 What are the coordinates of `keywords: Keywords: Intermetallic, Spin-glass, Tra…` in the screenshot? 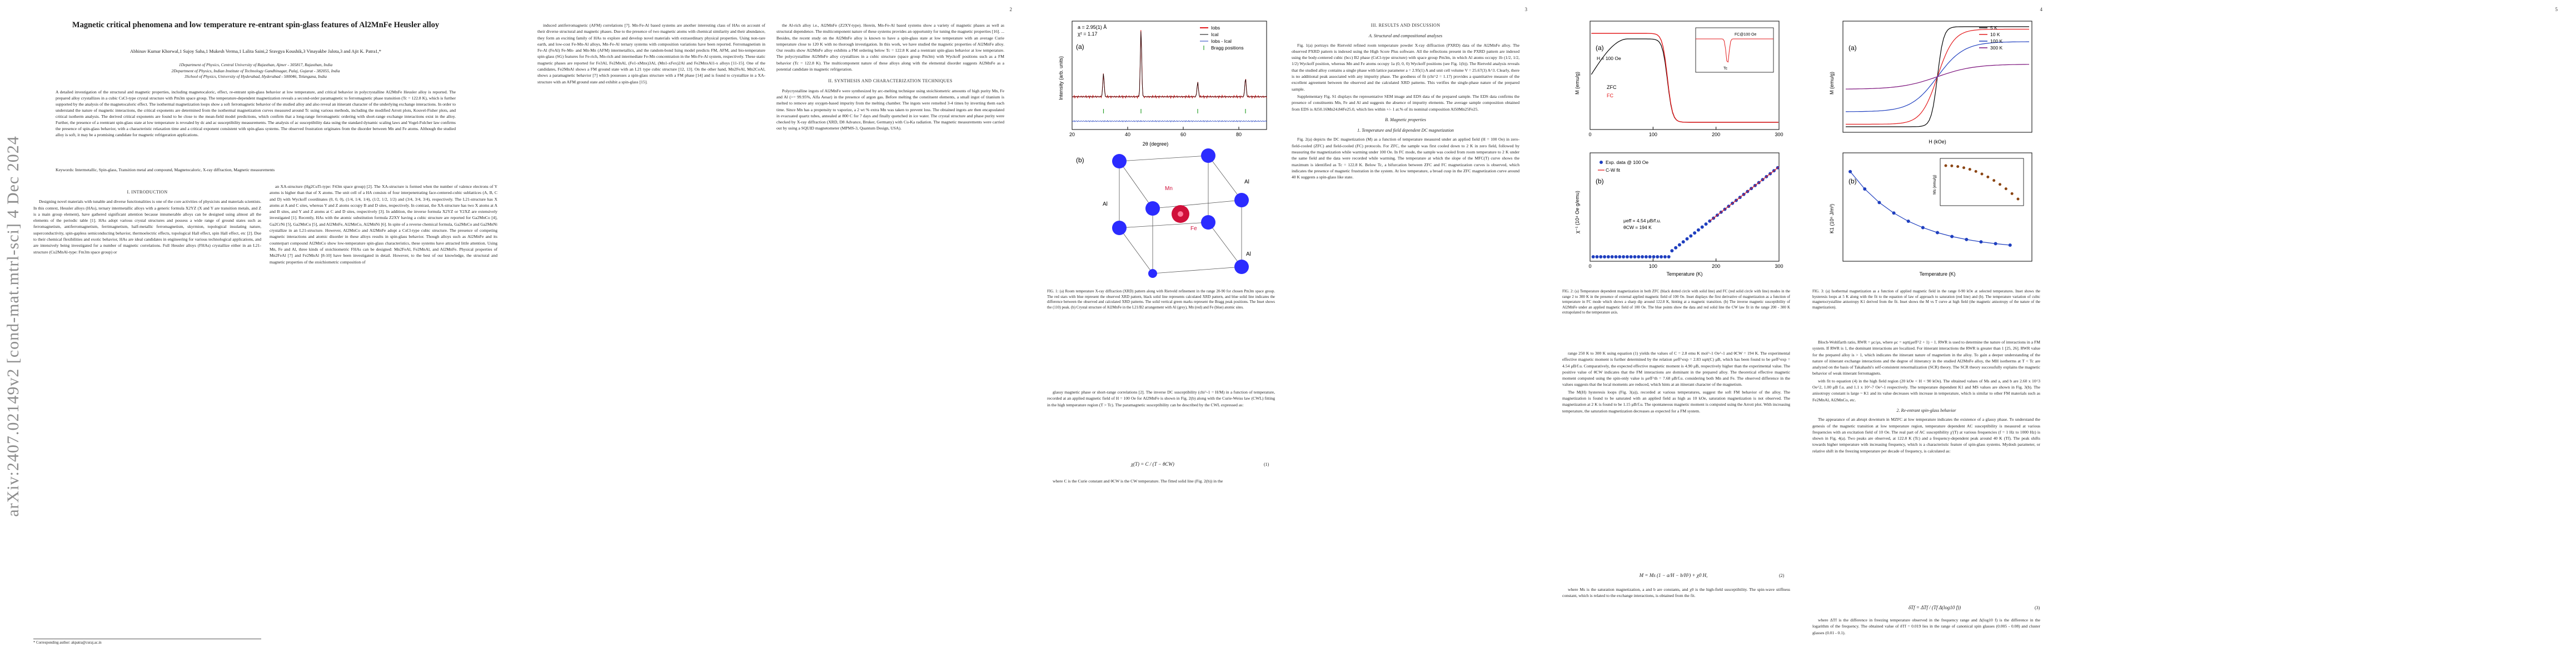 It's located at (165, 169).